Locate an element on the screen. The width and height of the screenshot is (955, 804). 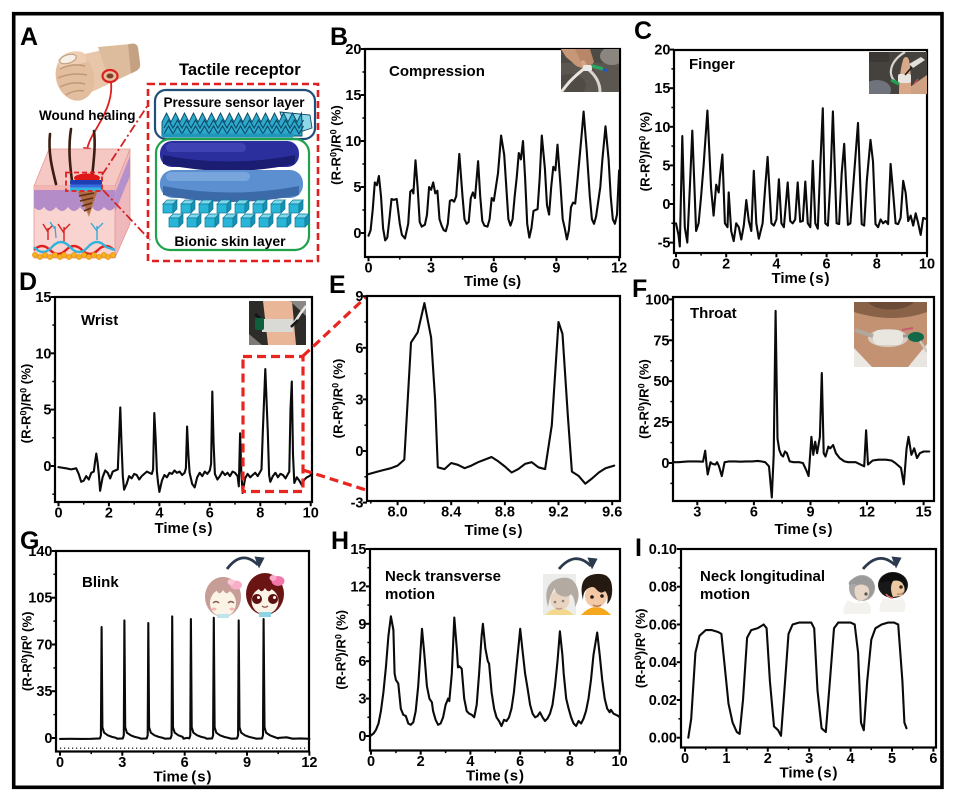
svg-text: -3 is located at coordinates (357, 504).